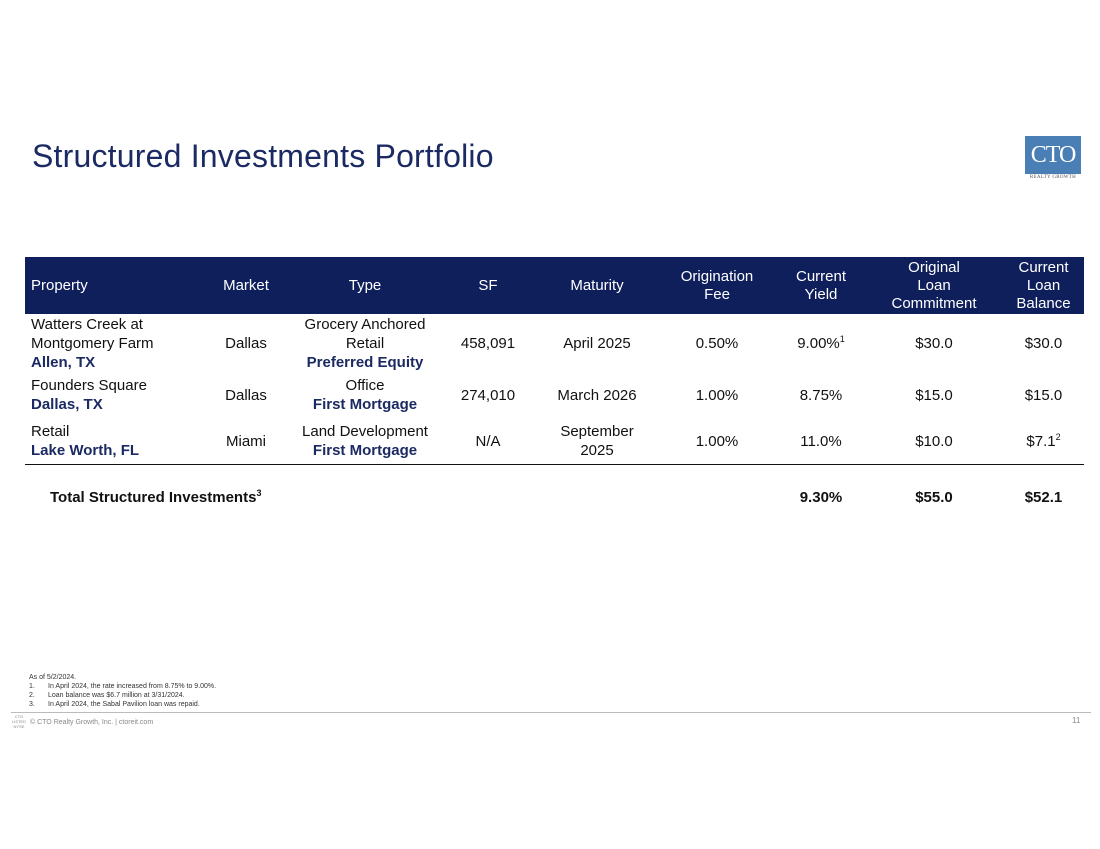  What do you see at coordinates (717, 343) in the screenshot?
I see `fee-cell: 0.50%` at bounding box center [717, 343].